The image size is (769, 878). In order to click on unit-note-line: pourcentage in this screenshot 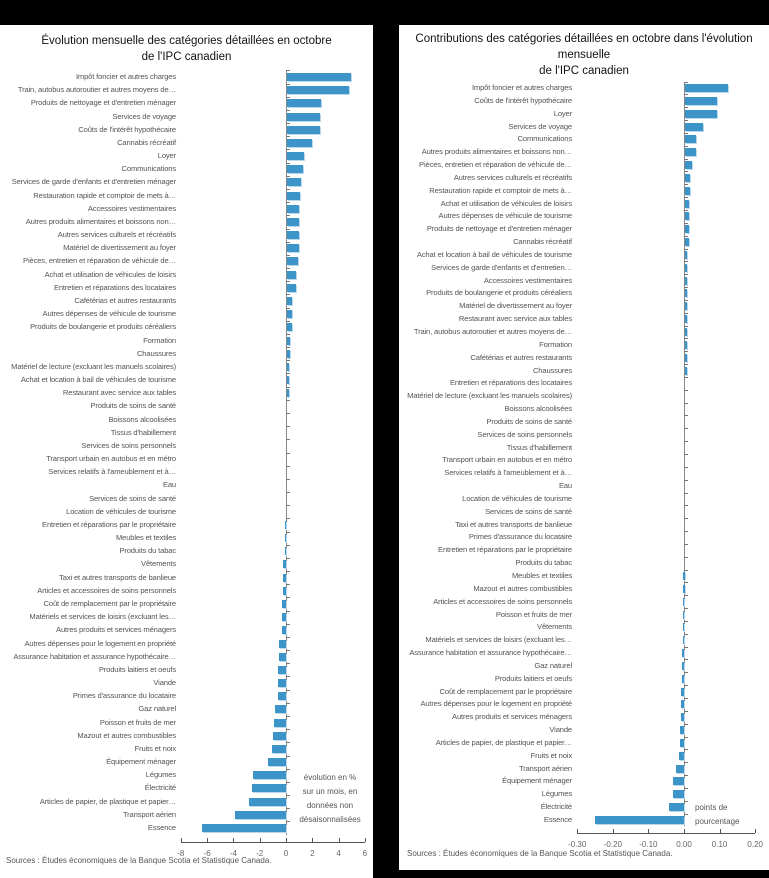, I will do `click(717, 821)`.